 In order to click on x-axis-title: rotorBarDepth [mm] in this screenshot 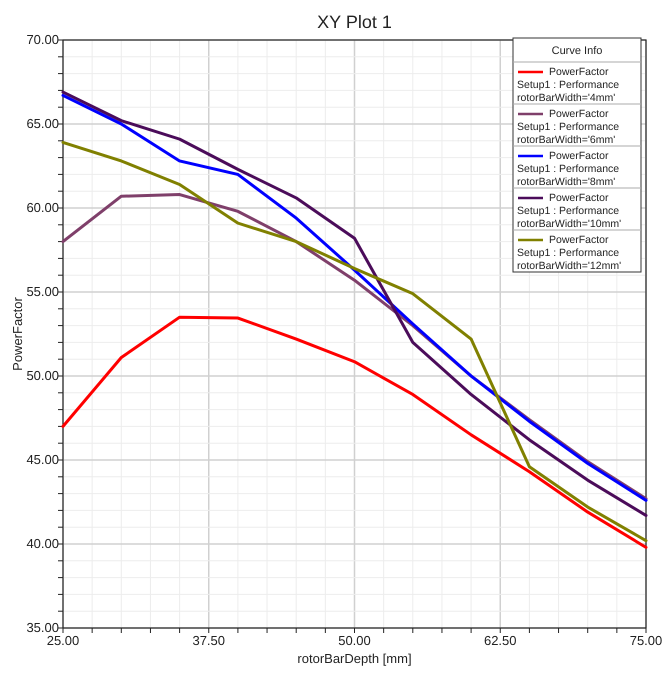, I will do `click(354, 658)`.